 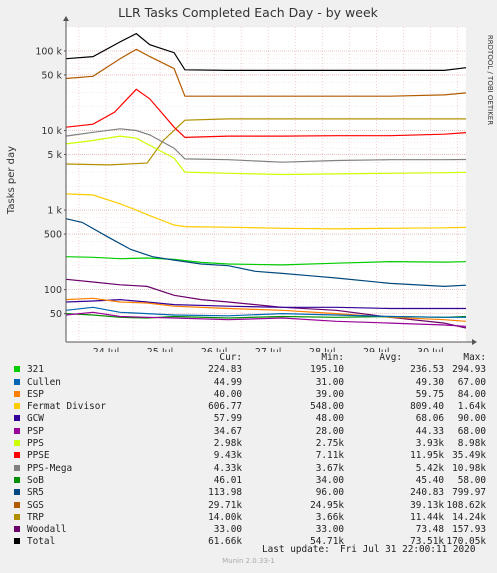 What do you see at coordinates (268, 349) in the screenshot?
I see `x-tick-label: 27 Jul` at bounding box center [268, 349].